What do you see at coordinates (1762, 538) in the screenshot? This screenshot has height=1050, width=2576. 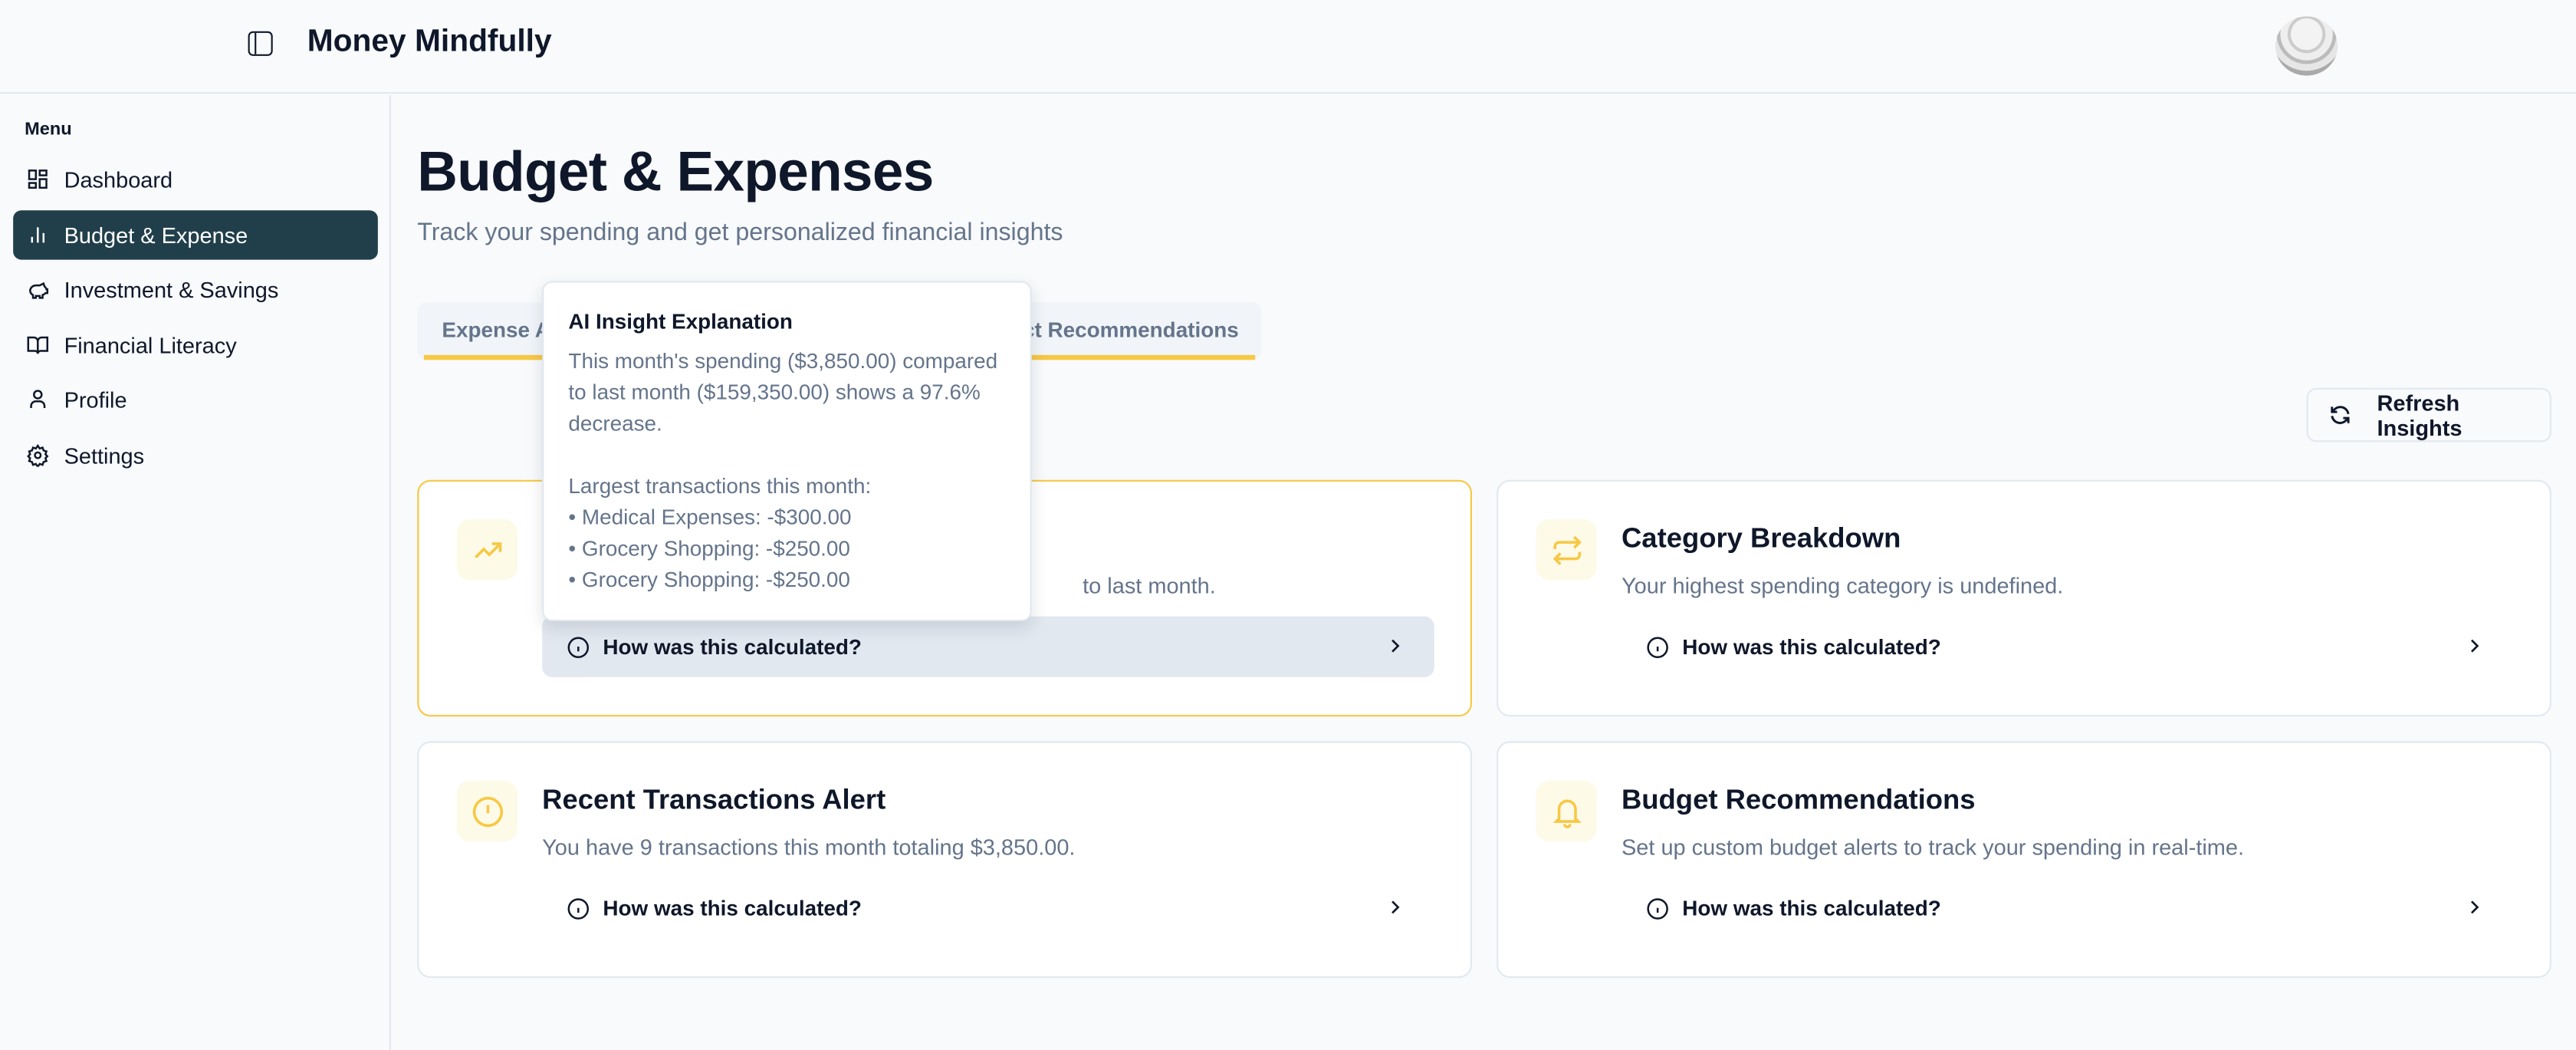 I see `card-title: Category Breakdown` at bounding box center [1762, 538].